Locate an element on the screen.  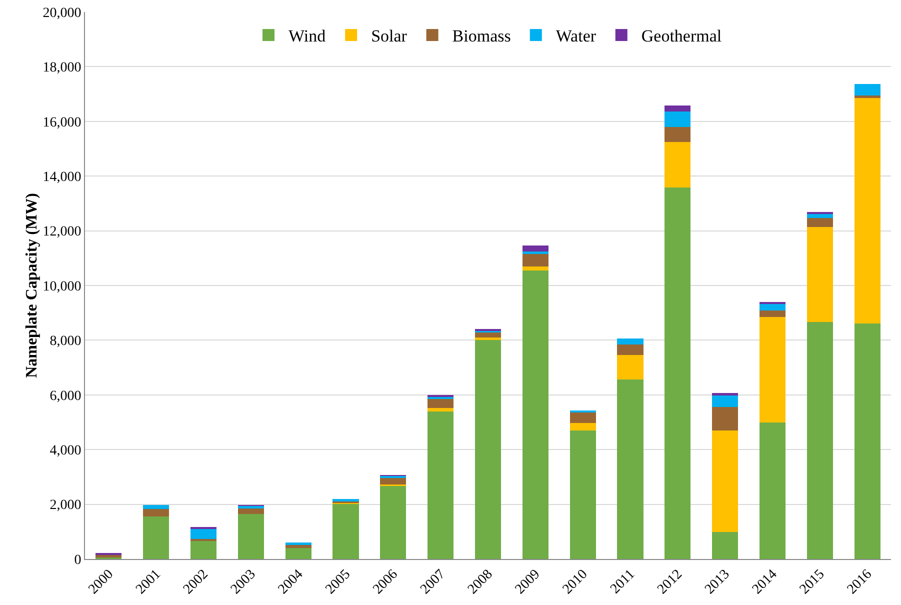
y-tick-label: 16,000 is located at coordinates (62, 122).